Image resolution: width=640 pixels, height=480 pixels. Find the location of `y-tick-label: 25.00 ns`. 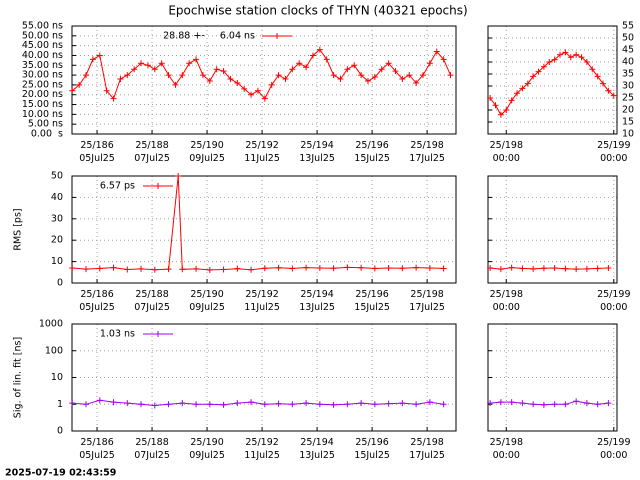

y-tick-label: 25.00 ns is located at coordinates (42, 84).